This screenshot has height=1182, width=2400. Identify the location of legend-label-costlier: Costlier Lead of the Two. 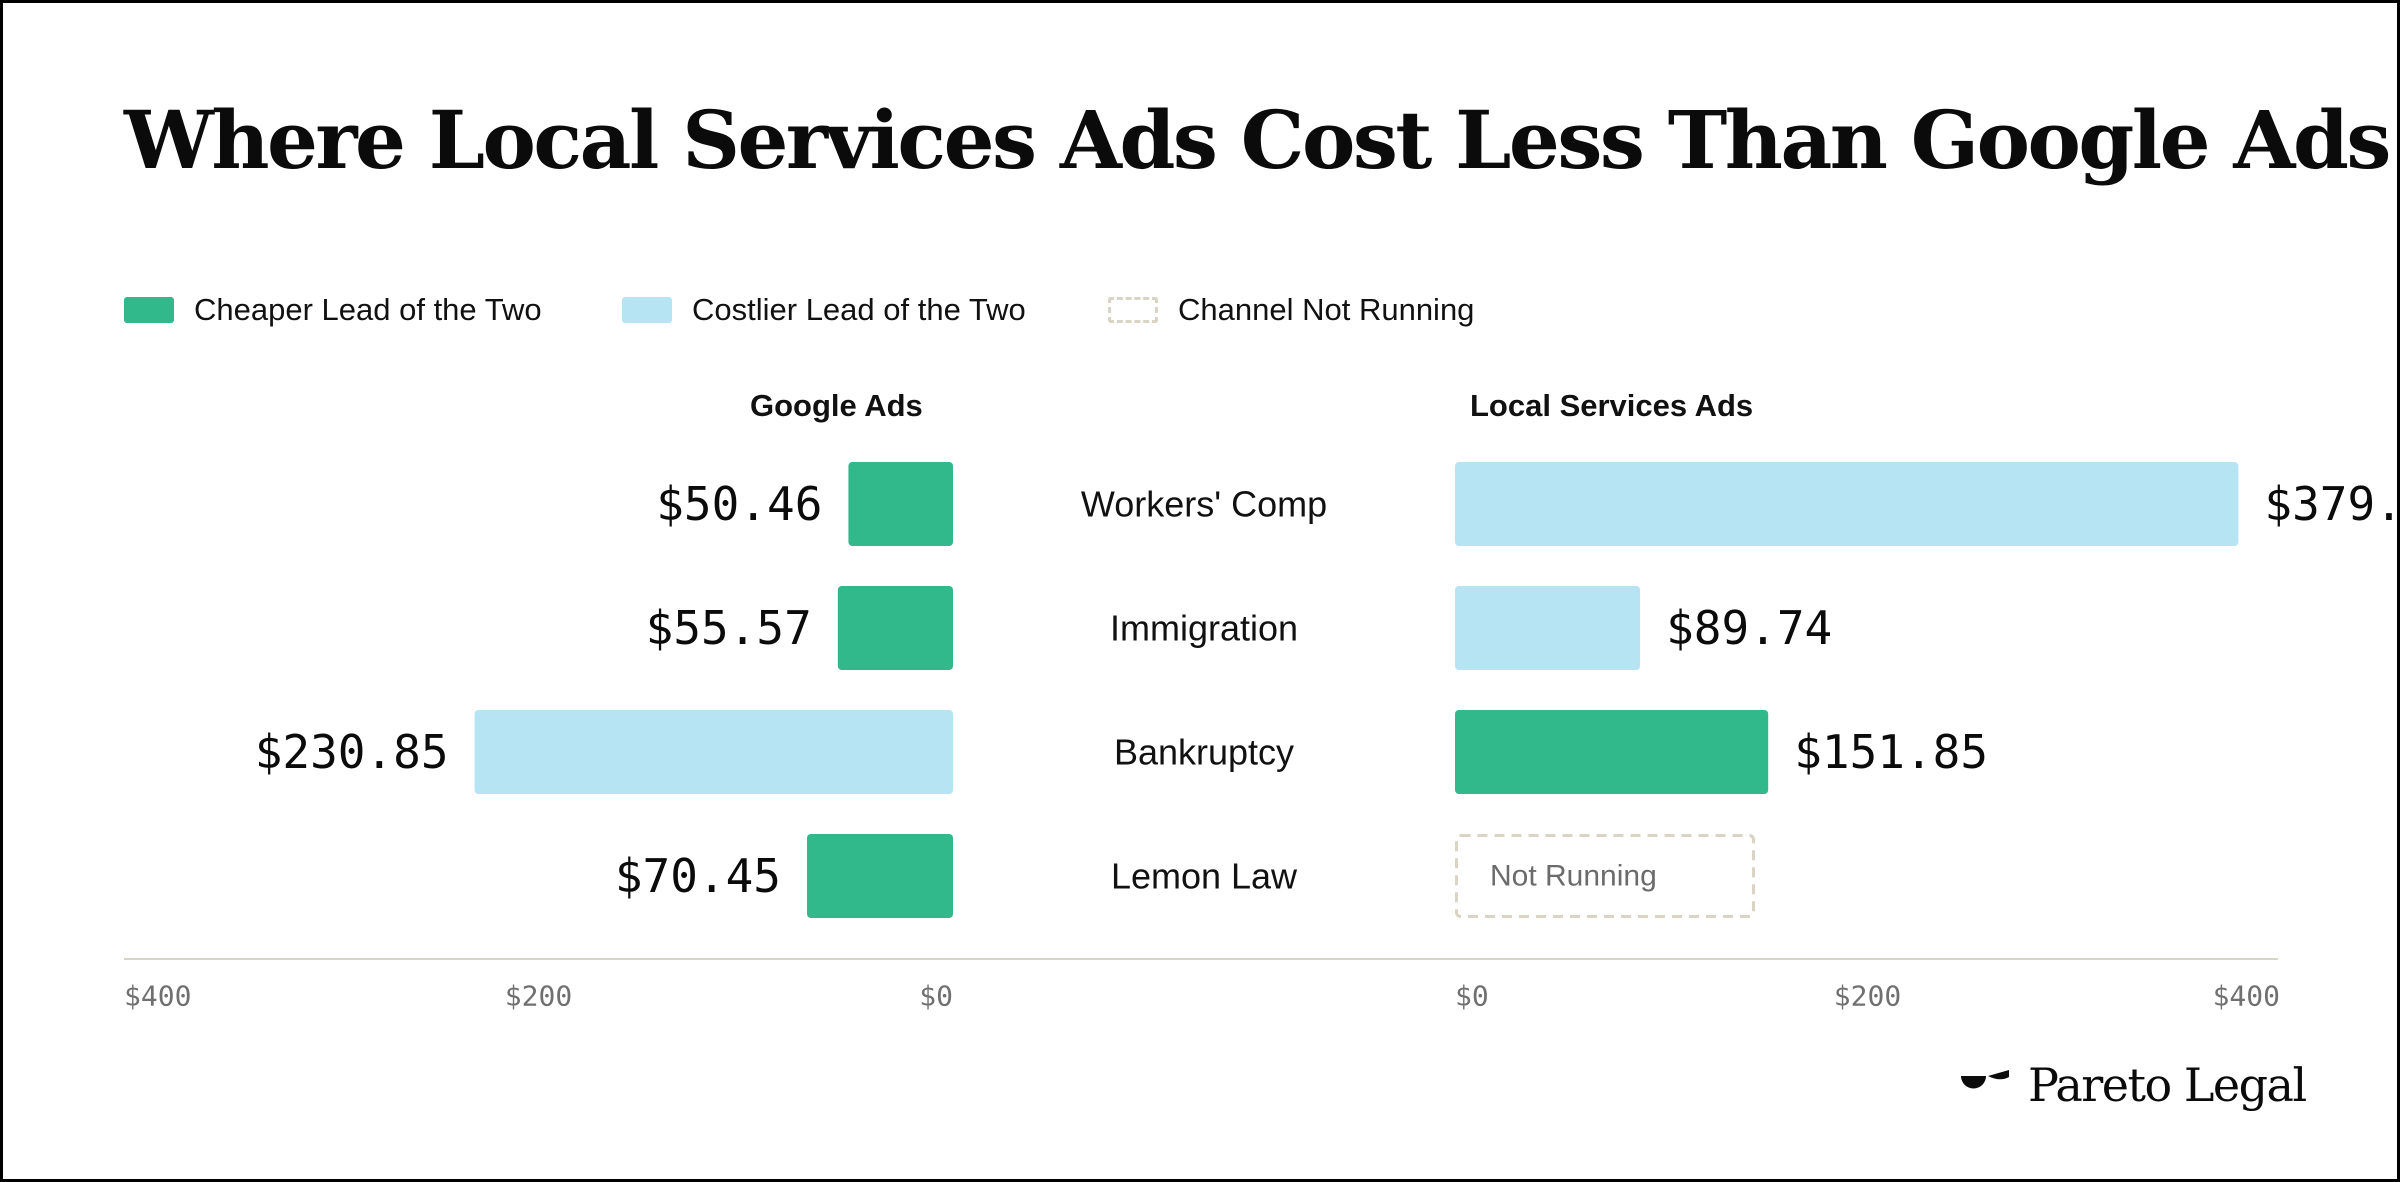
(859, 309).